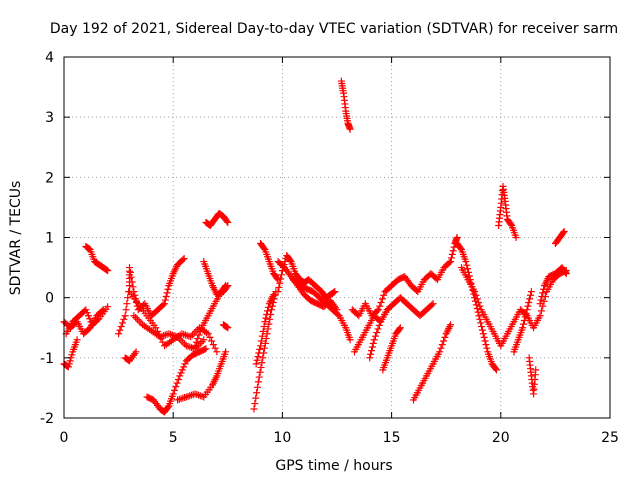 The image size is (640, 480). What do you see at coordinates (64, 438) in the screenshot?
I see `x-tick-label: 0` at bounding box center [64, 438].